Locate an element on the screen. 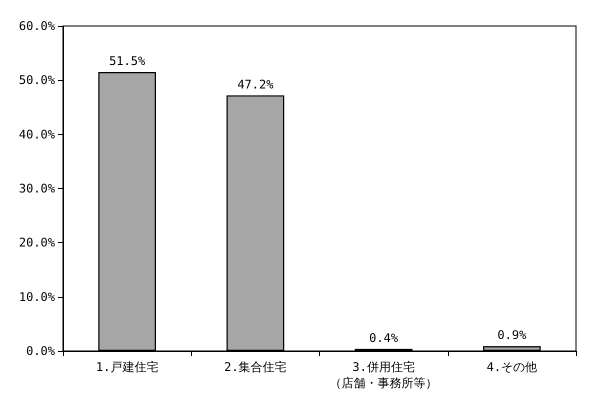  y-tick-label: 40.0% is located at coordinates (37, 134).